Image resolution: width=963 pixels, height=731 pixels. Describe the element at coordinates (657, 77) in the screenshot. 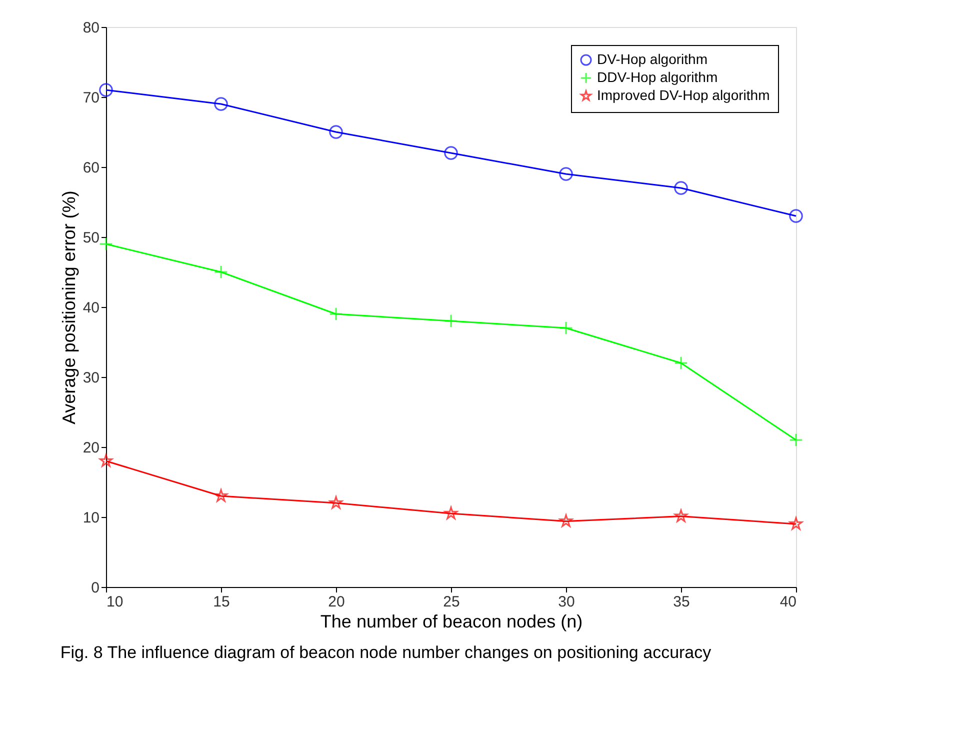

I see `legend-label: DDV-Hop algorithm` at that location.